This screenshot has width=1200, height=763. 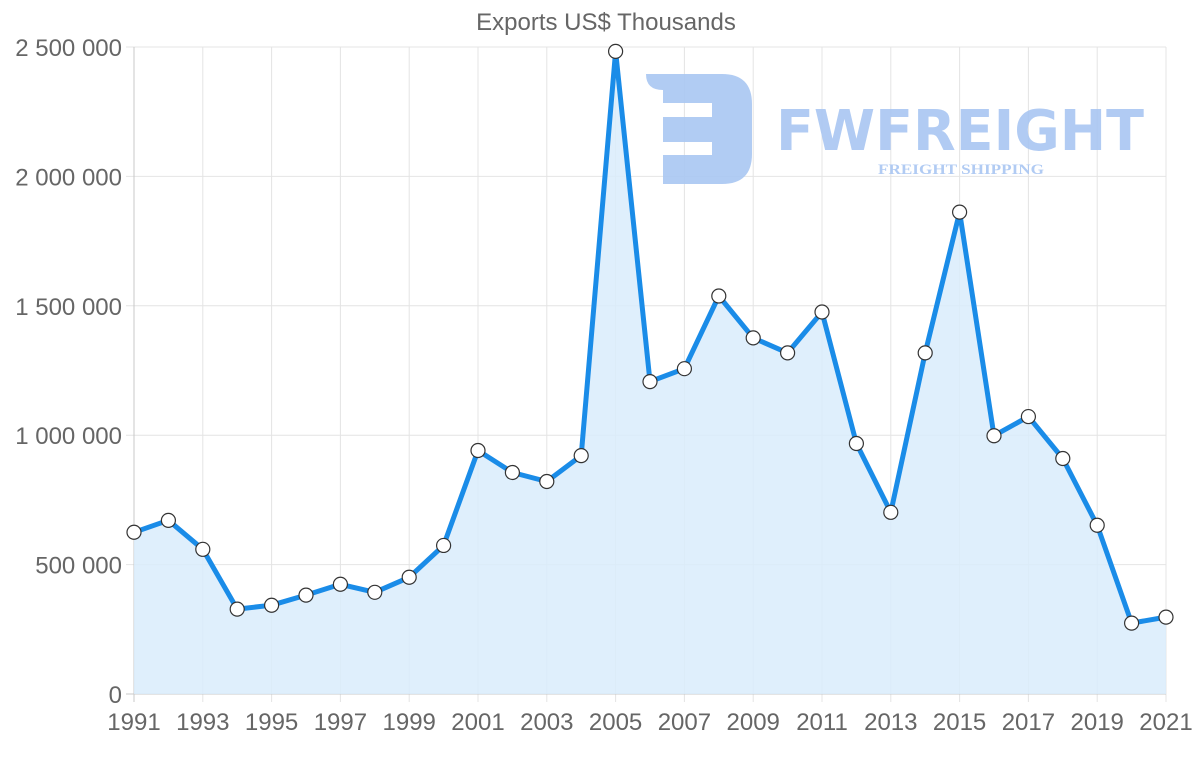 What do you see at coordinates (306, 595) in the screenshot?
I see `data-point-1996` at bounding box center [306, 595].